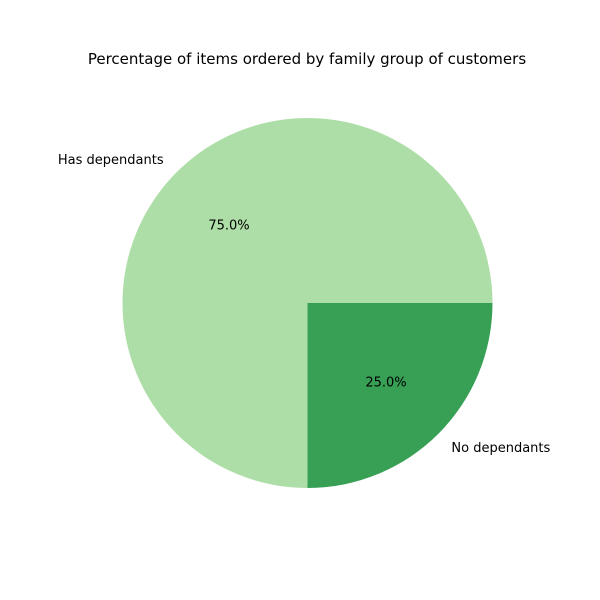 The height and width of the screenshot is (600, 600). I want to click on slice-label: Has dependants, so click(111, 160).